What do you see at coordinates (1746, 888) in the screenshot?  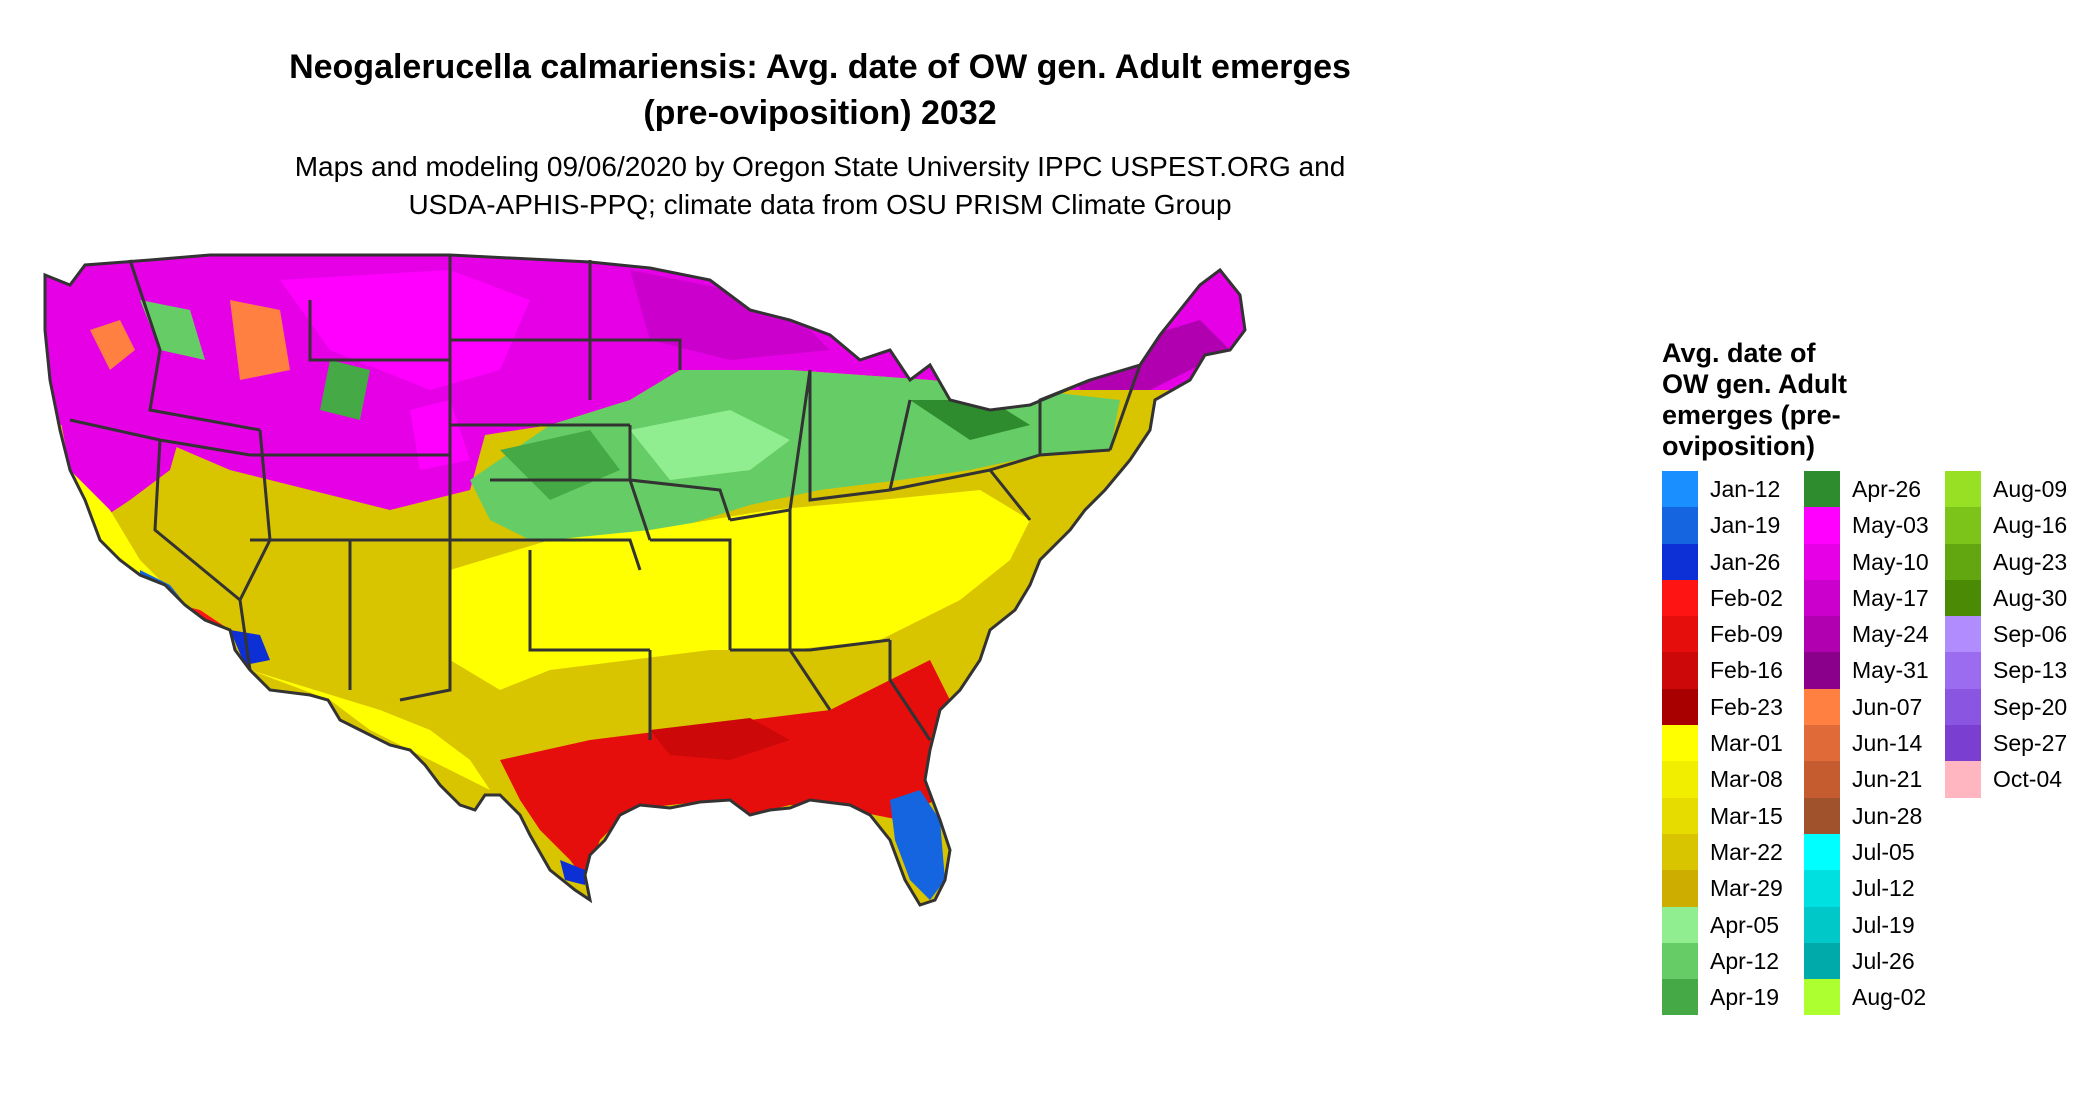 I see `legend-label: Mar-29` at bounding box center [1746, 888].